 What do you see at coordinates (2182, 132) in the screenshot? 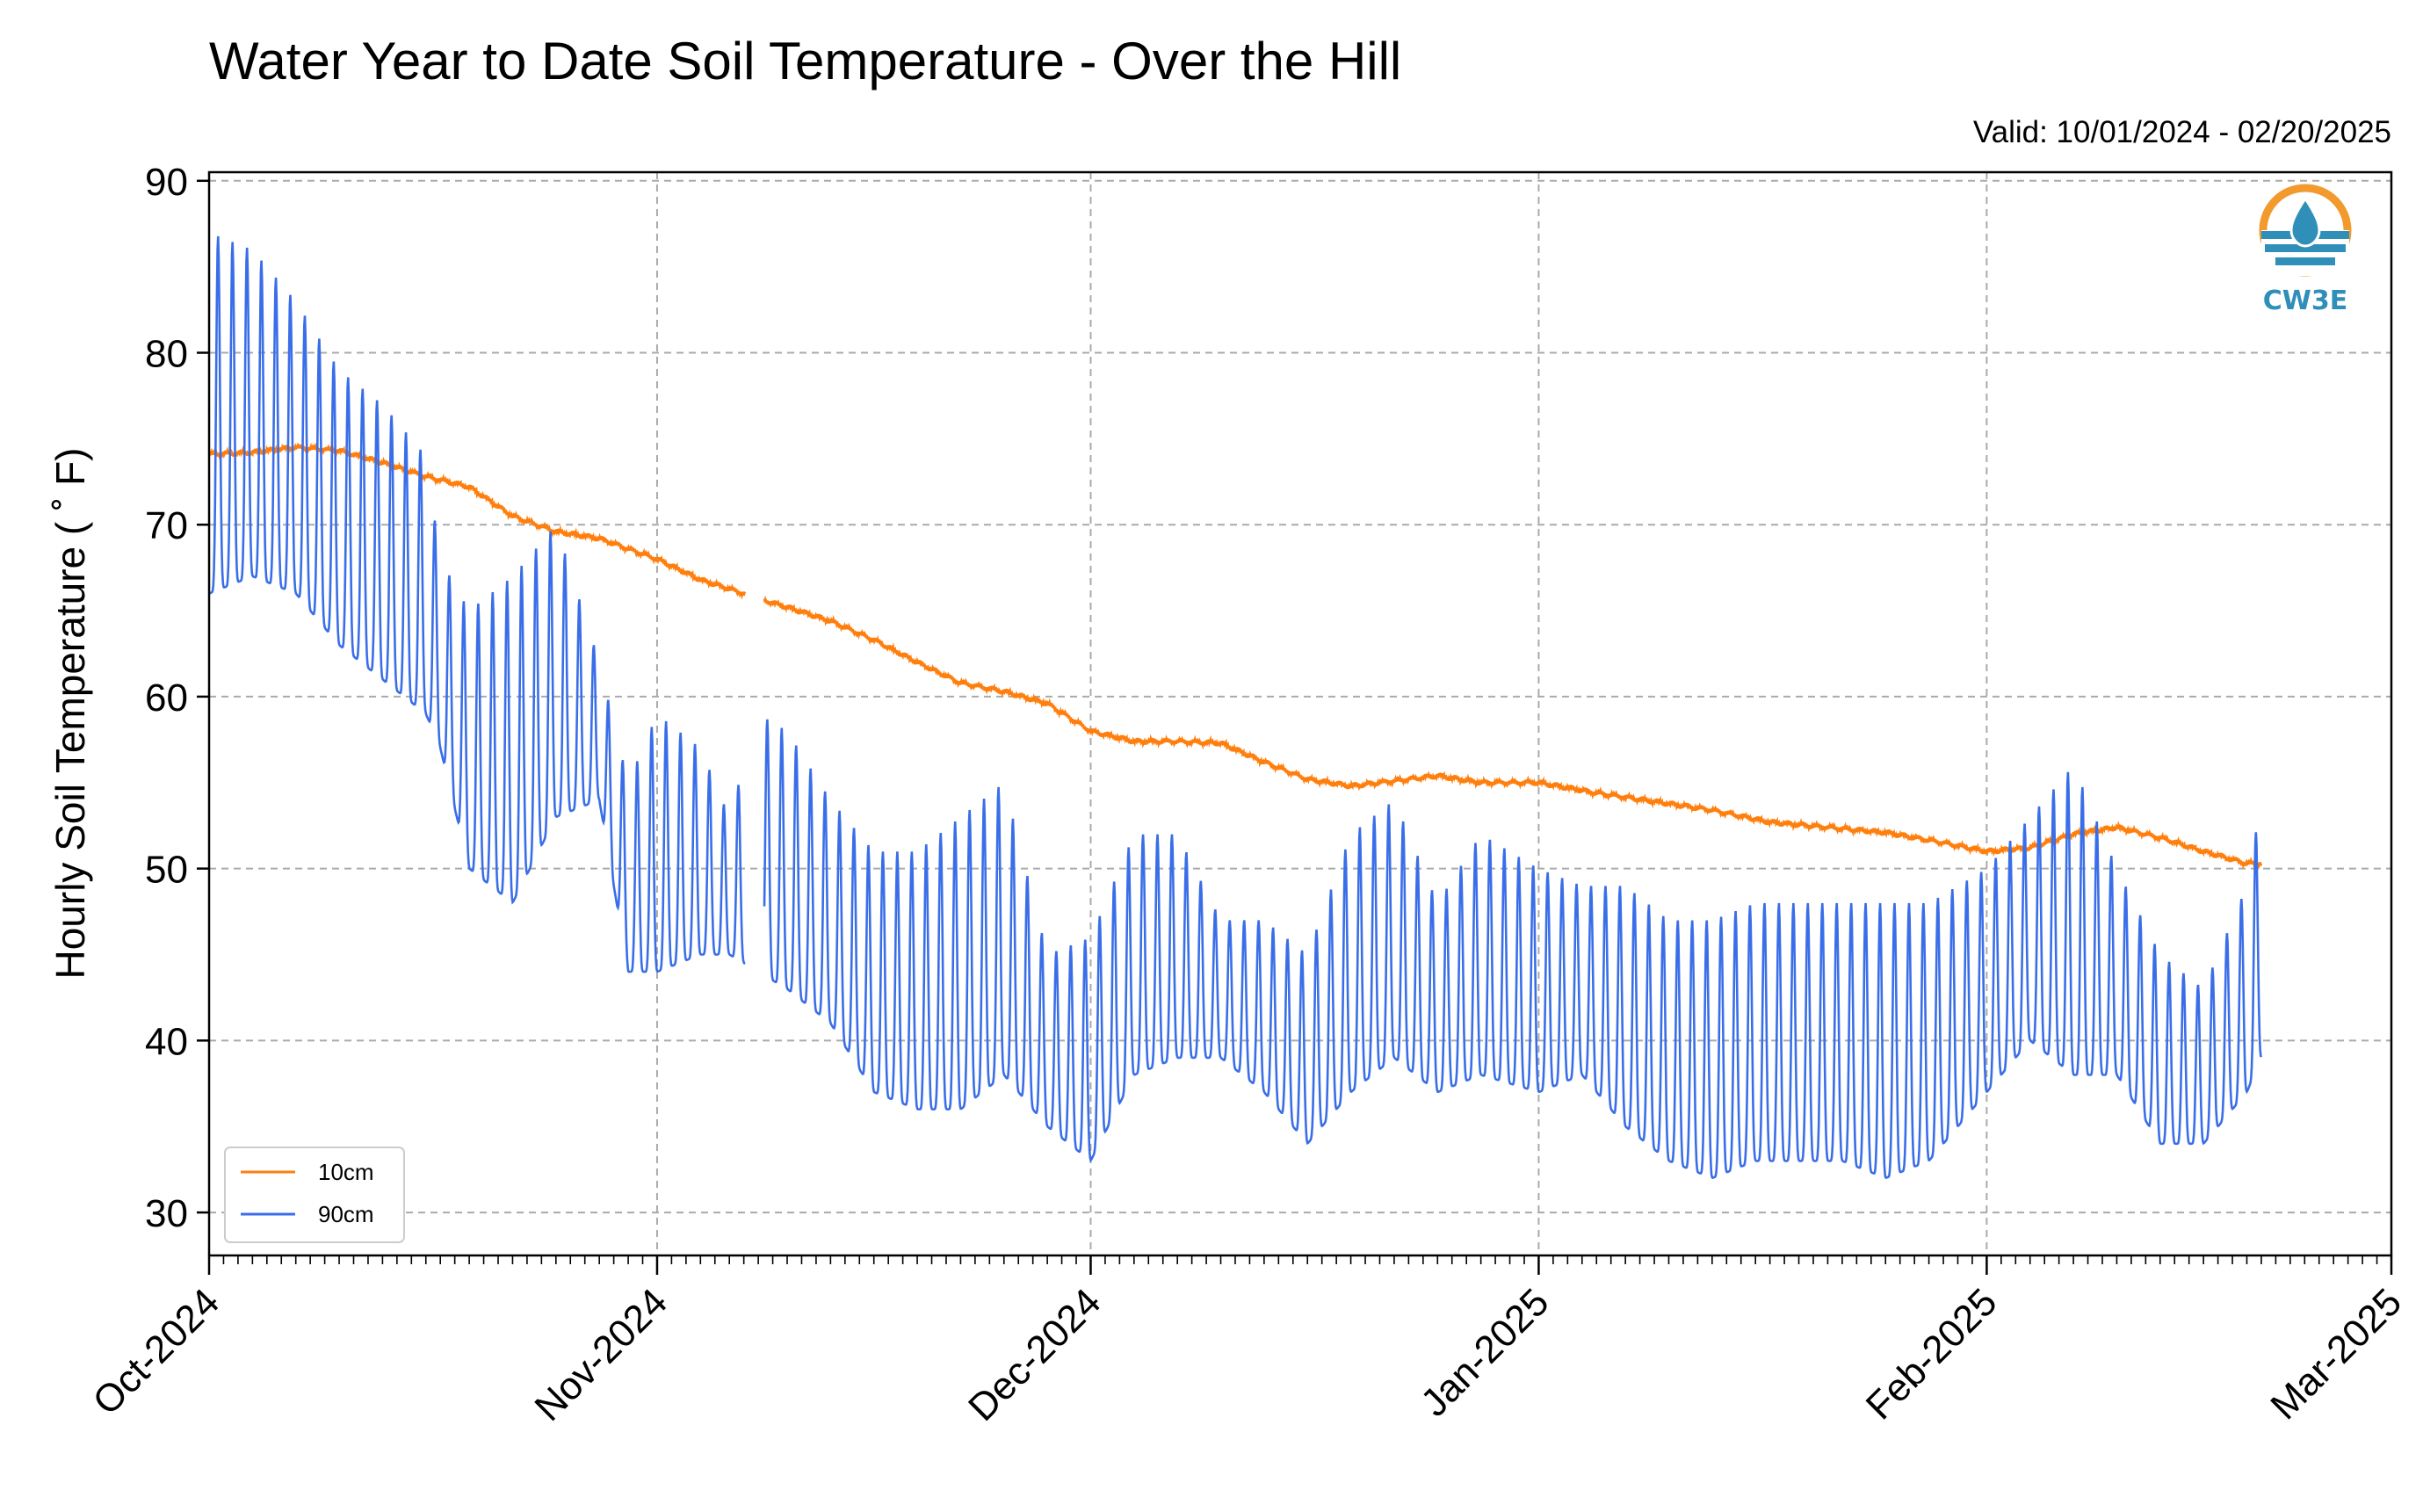
I see `valid-date-range: Valid: 10/01/2024 - 02/20/2025` at bounding box center [2182, 132].